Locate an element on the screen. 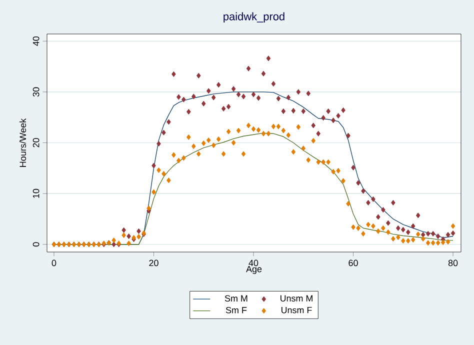 The width and height of the screenshot is (474, 345). y-tick-label: 0 is located at coordinates (36, 244).